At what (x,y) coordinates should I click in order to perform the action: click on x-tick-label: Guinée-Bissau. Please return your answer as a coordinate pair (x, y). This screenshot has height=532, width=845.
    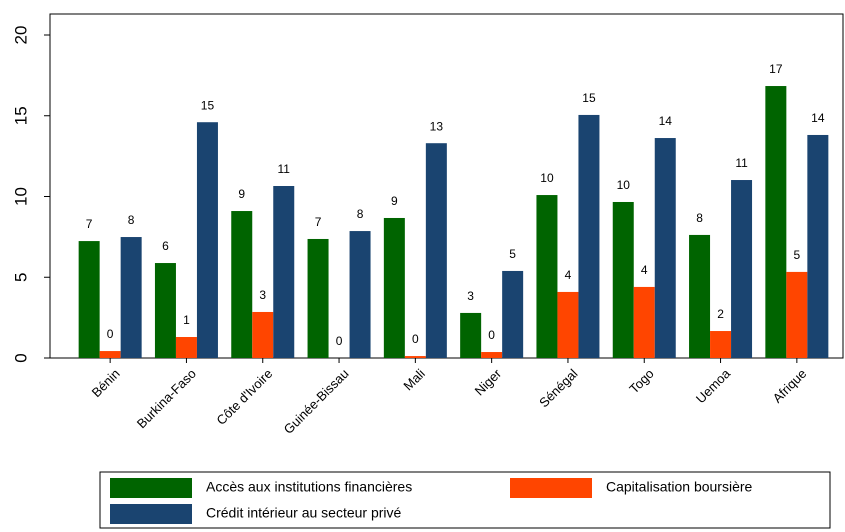
    Looking at the image, I should click on (316, 401).